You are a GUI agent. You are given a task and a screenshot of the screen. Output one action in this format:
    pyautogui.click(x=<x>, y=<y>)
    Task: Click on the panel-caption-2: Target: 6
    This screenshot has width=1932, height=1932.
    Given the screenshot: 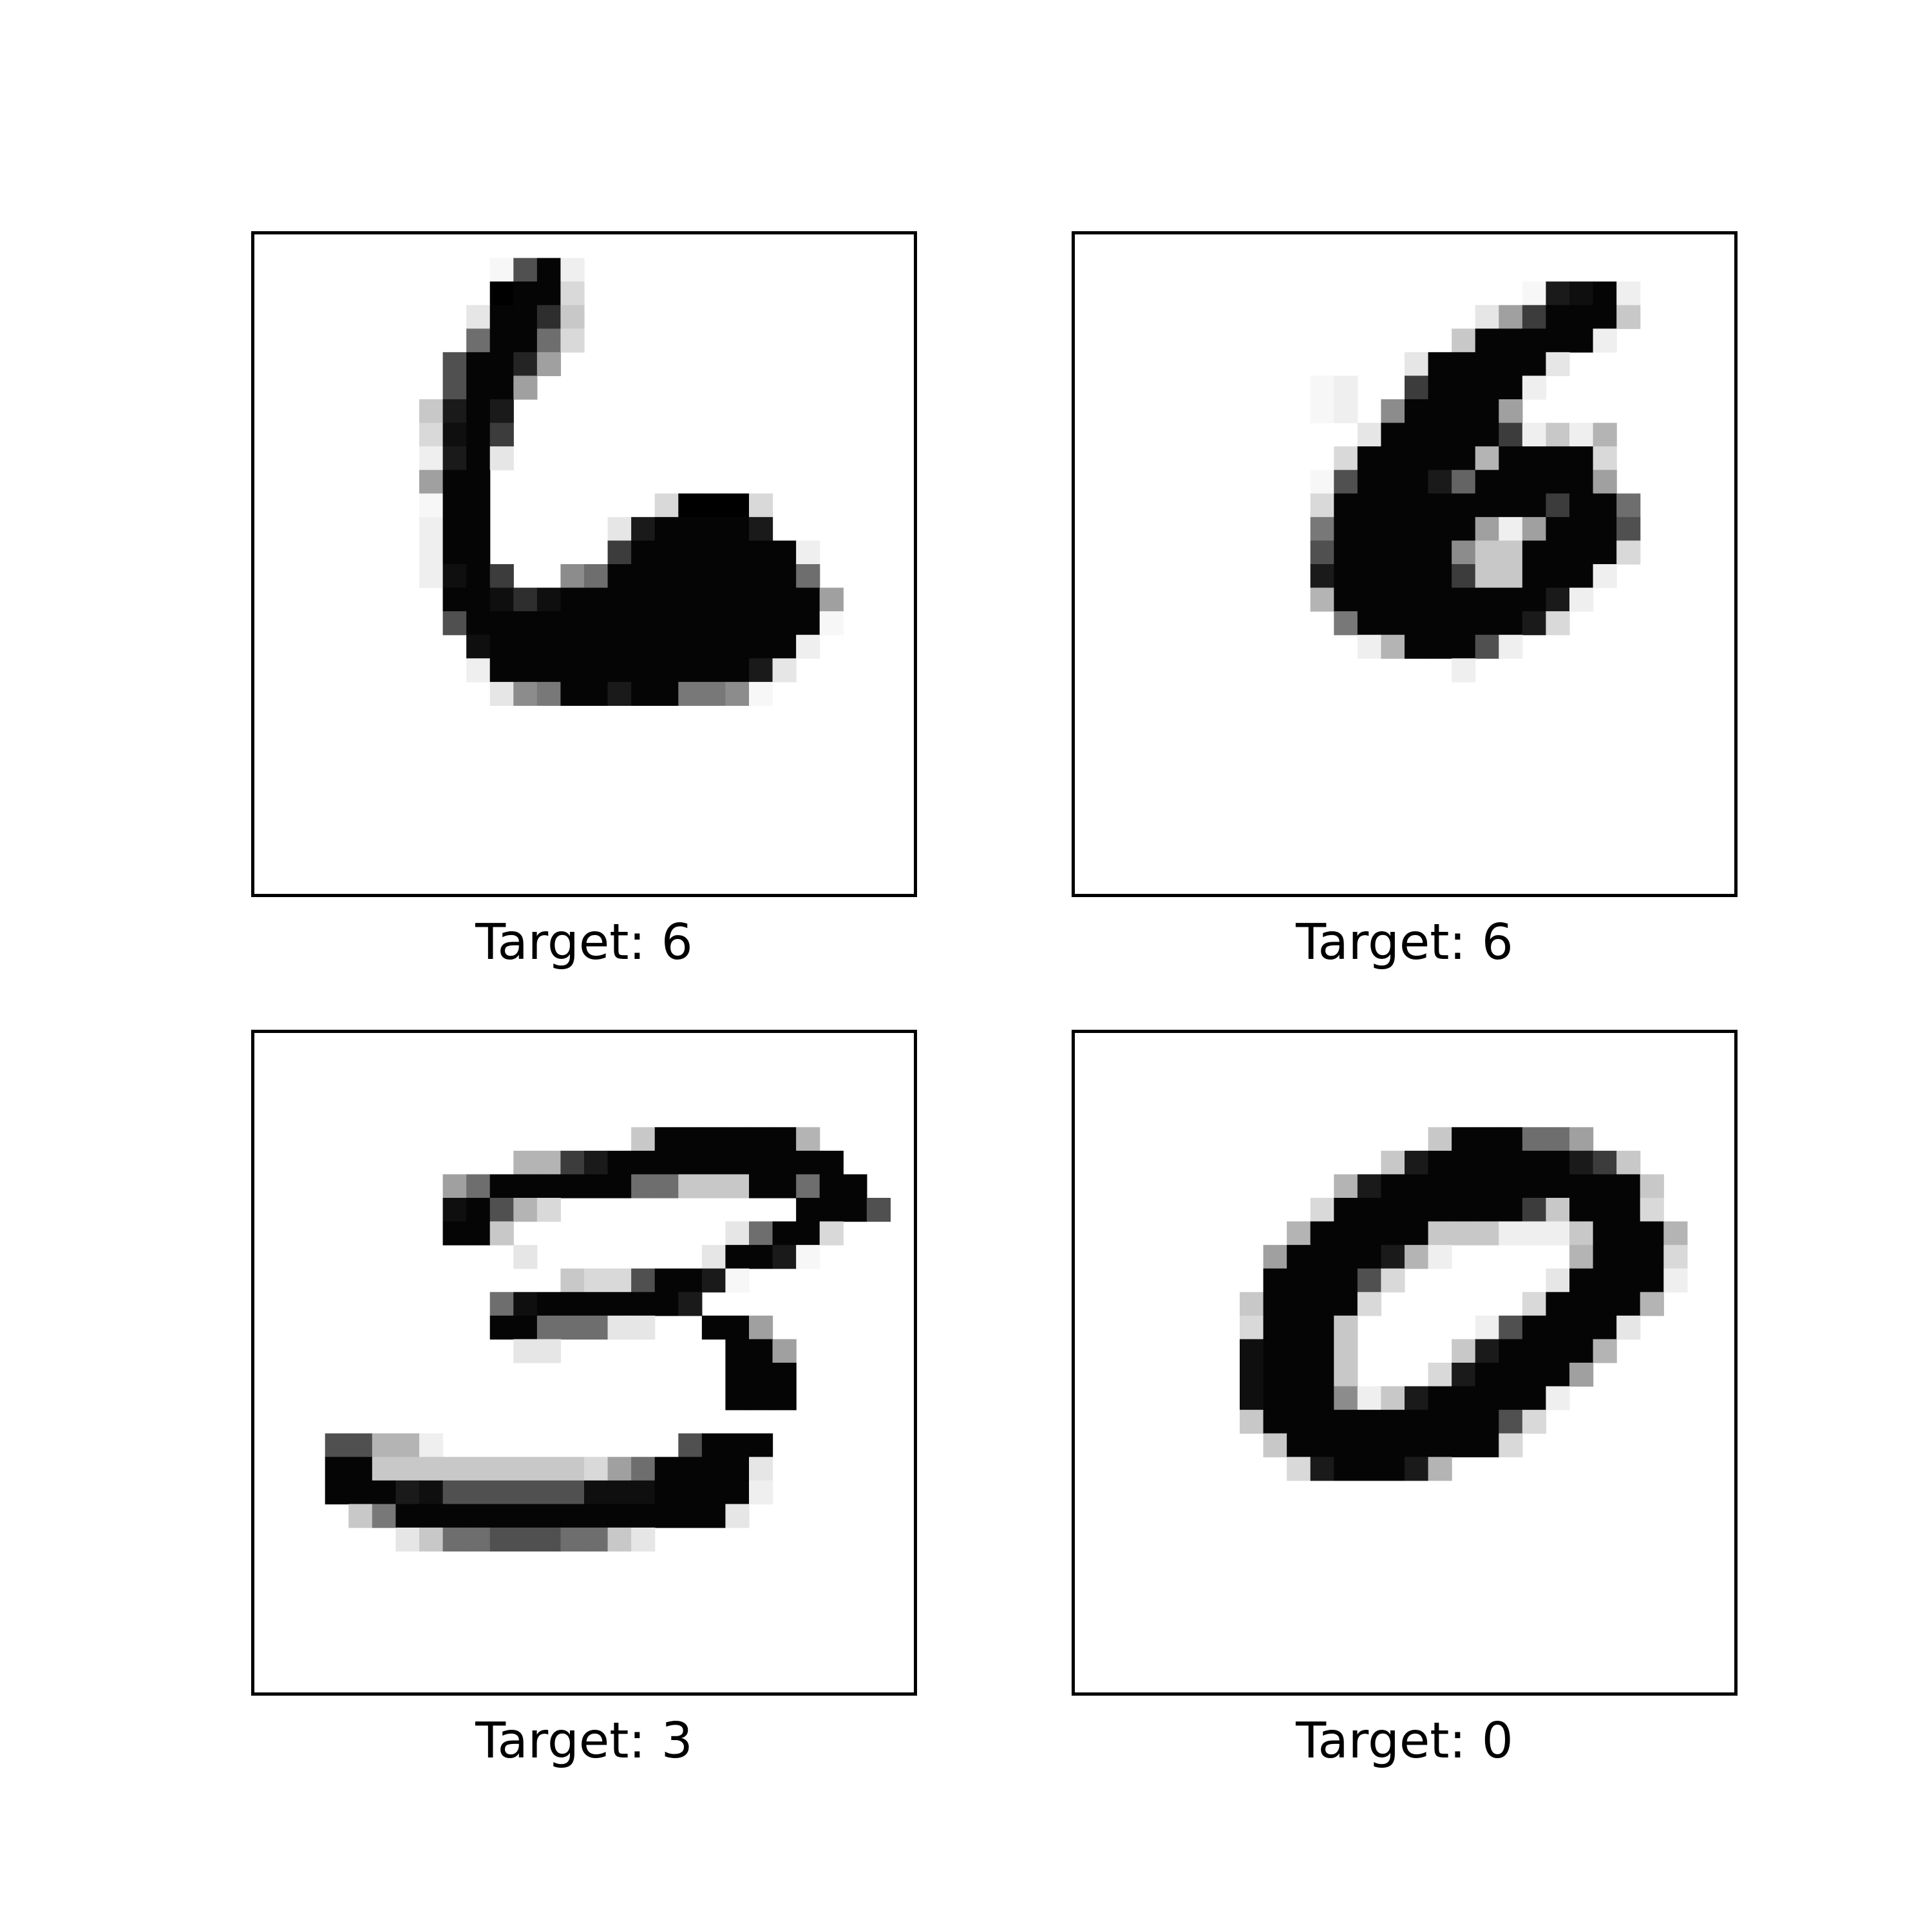 What is the action you would take?
    pyautogui.click(x=1405, y=943)
    